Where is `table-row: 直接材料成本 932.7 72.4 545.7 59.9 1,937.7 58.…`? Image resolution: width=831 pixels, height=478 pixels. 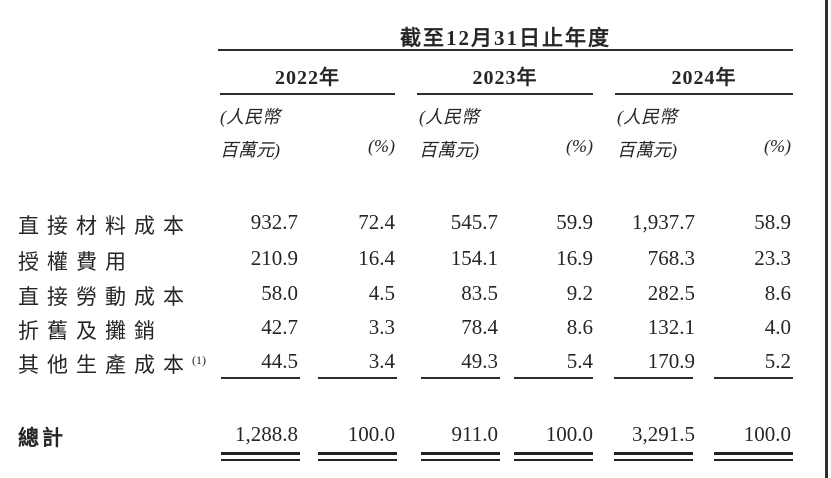
table-row: 直接材料成本 932.7 72.4 545.7 59.9 1,937.7 58.… is located at coordinates (415, 224).